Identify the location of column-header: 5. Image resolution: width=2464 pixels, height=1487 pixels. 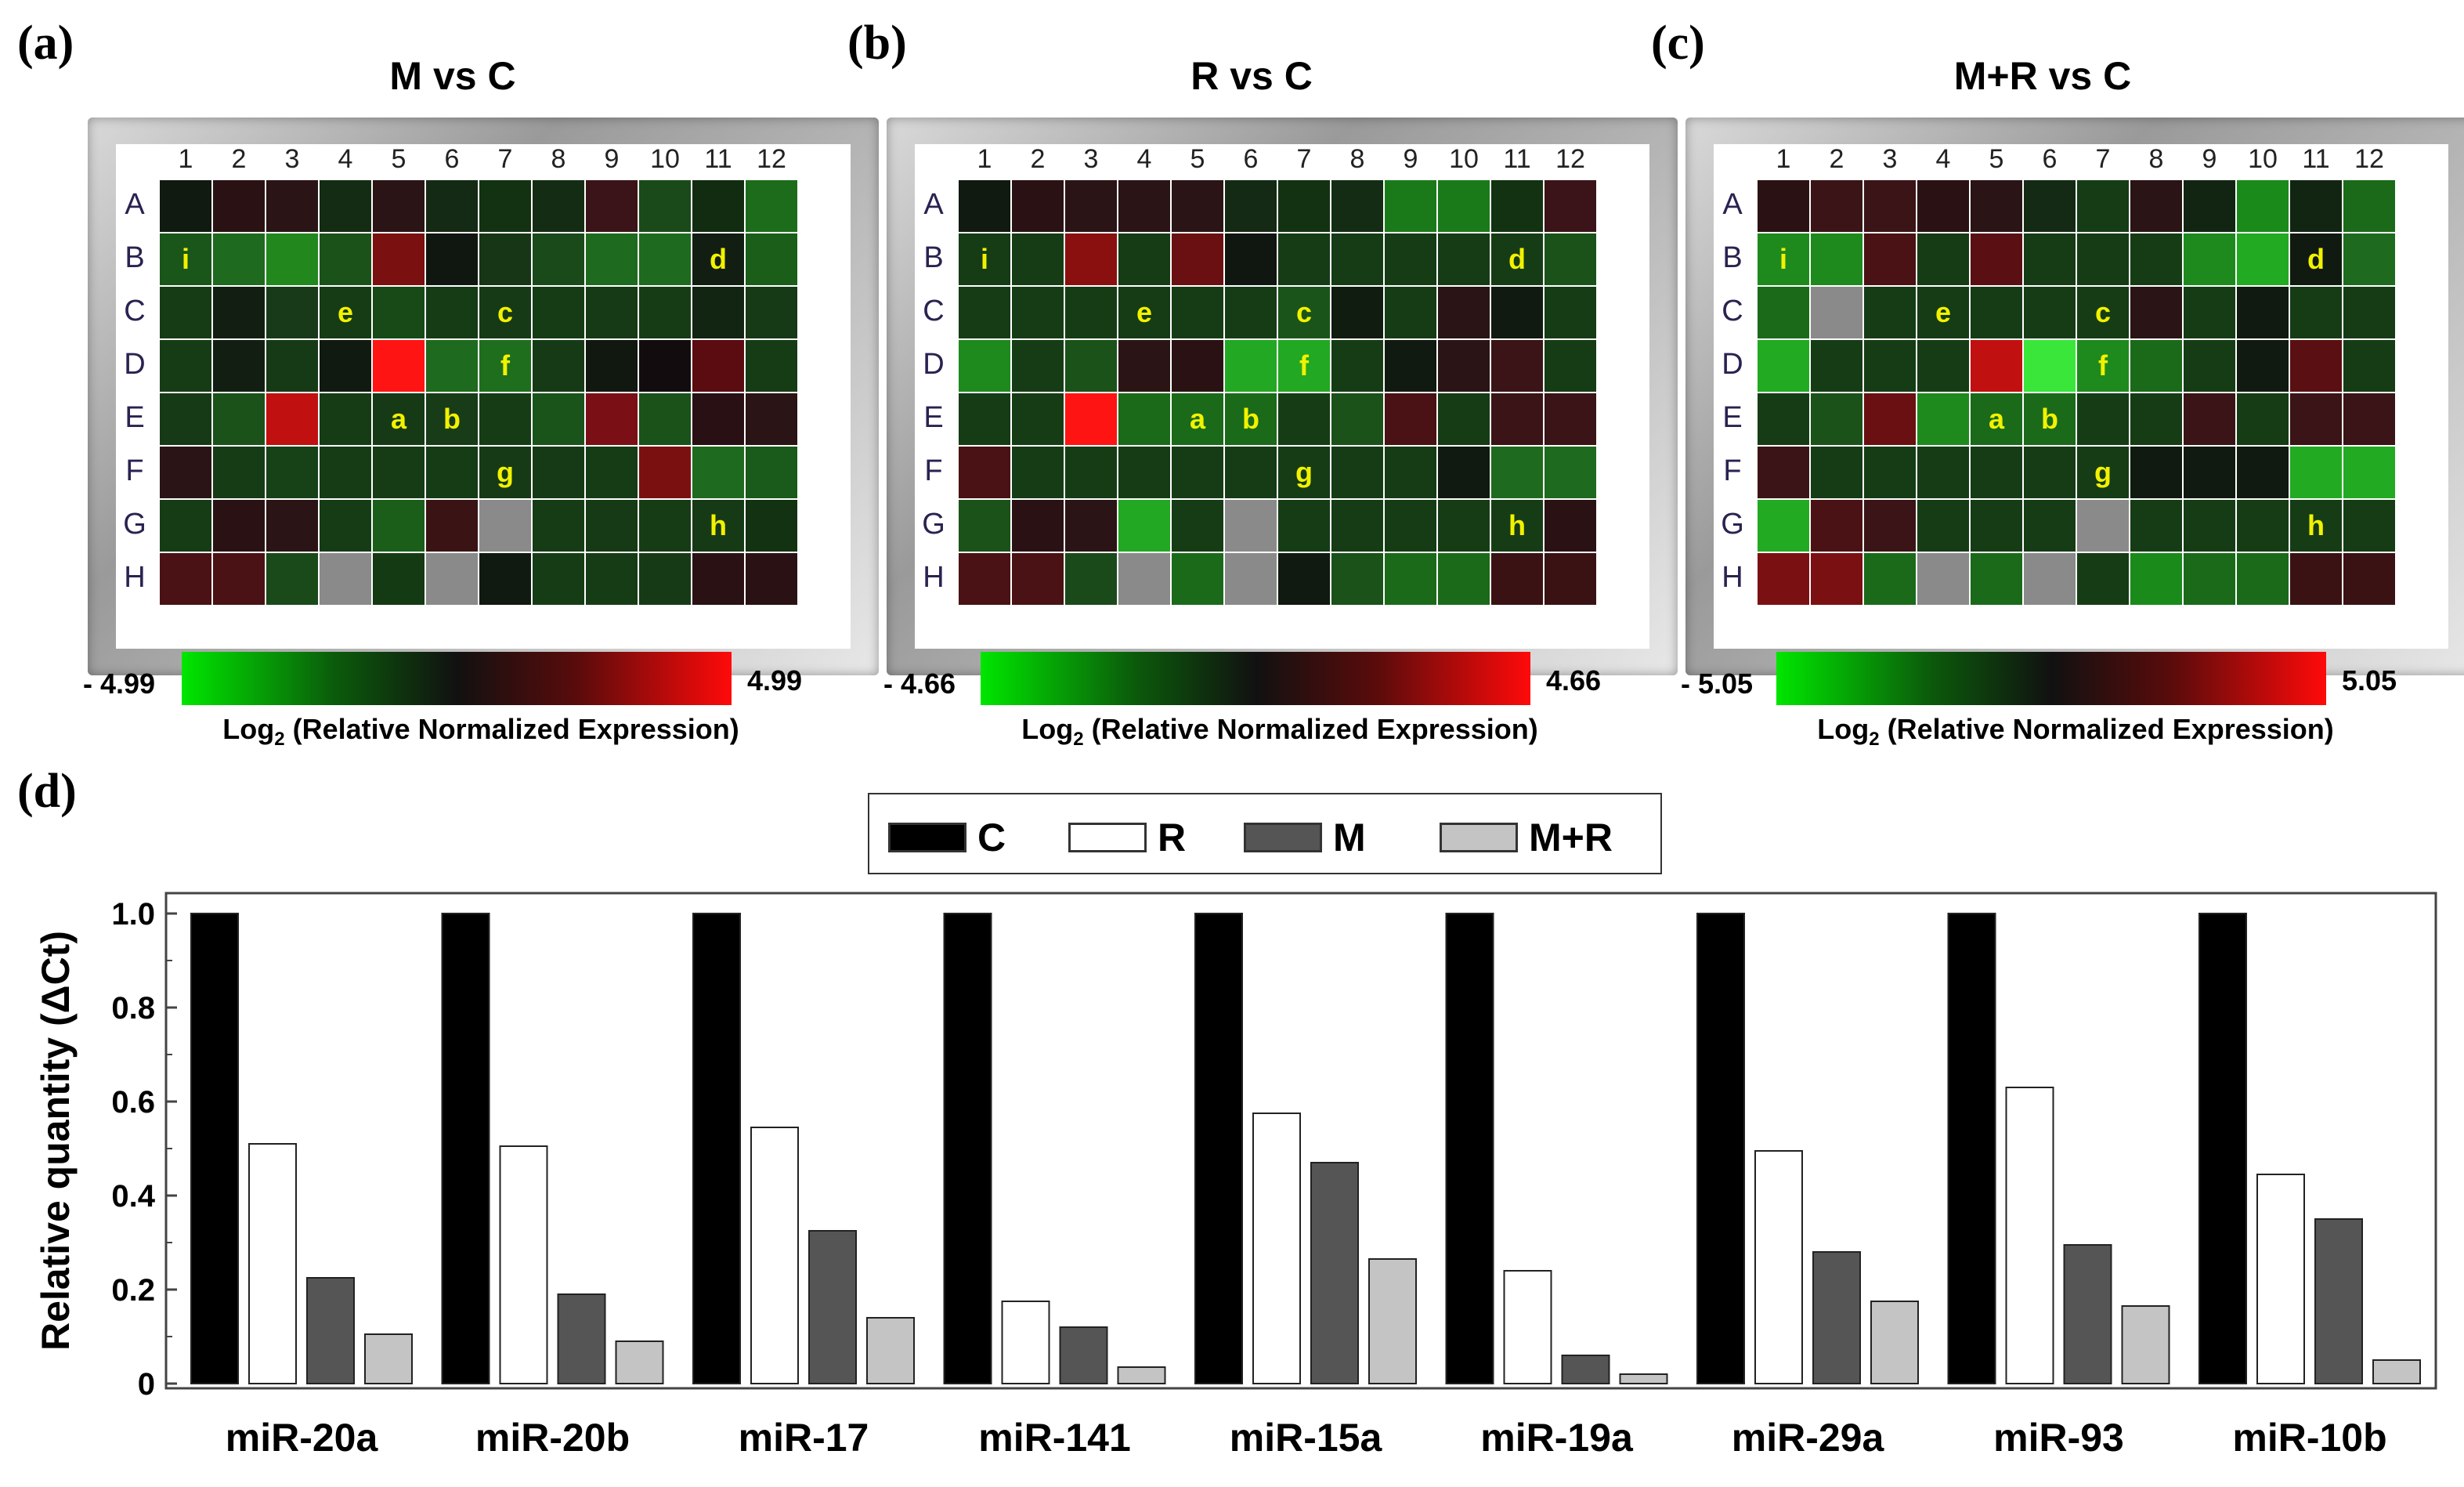
(398, 159).